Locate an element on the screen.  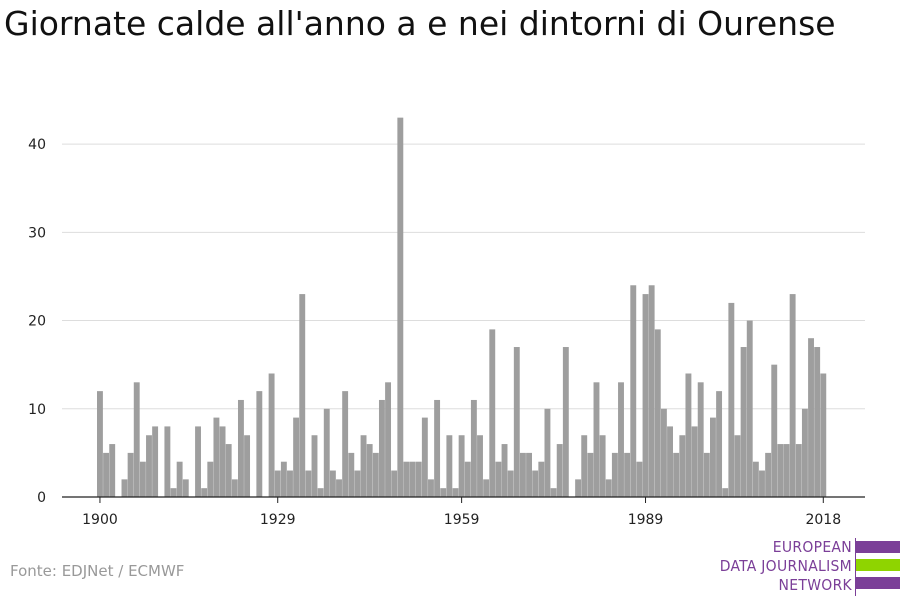
bar-1934 is located at coordinates (308, 483).